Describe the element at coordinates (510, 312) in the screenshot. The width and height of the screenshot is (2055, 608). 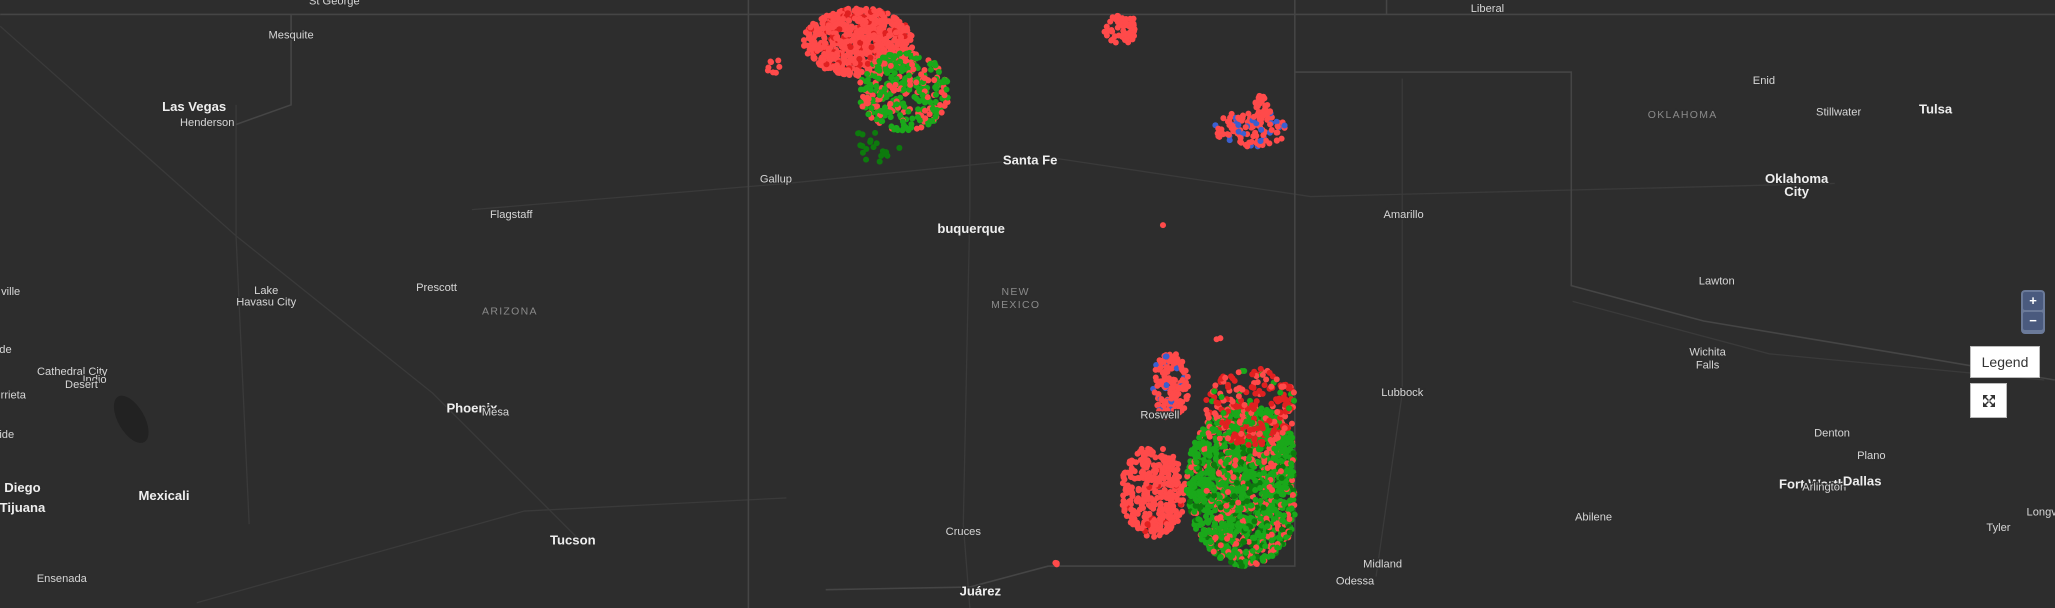
I see `state-label: ARIZONA` at that location.